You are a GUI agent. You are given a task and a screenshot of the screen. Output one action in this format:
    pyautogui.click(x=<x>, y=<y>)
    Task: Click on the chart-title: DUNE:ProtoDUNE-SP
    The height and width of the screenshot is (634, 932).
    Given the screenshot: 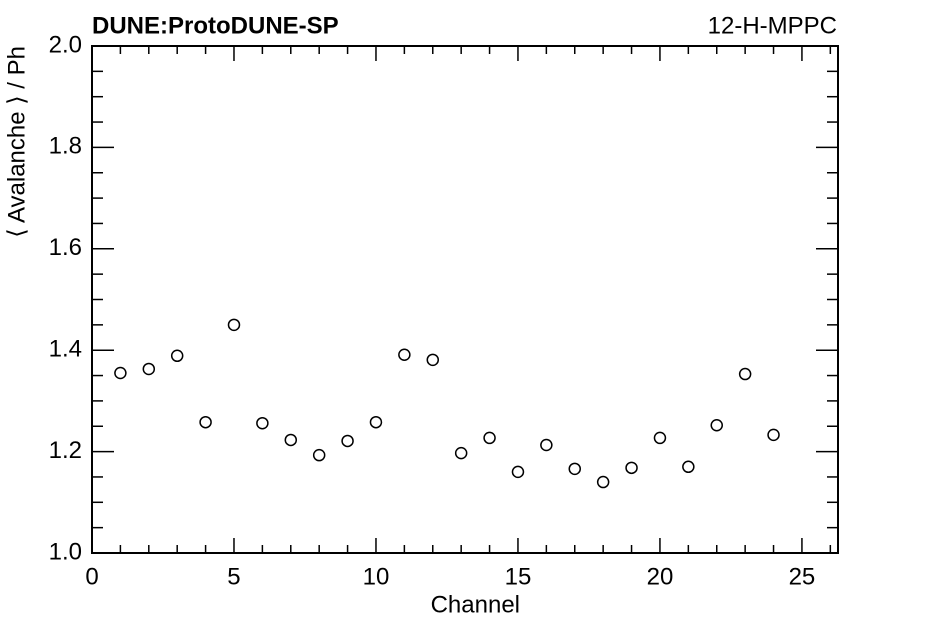 What is the action you would take?
    pyautogui.click(x=215, y=25)
    